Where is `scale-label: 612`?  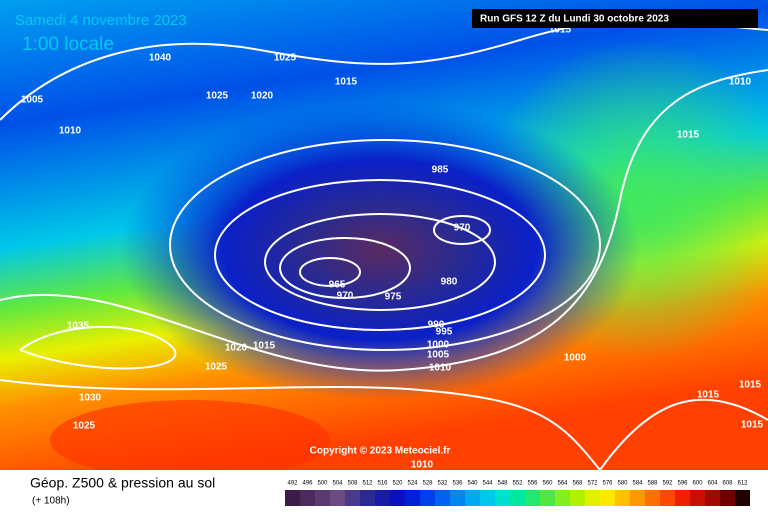 scale-label: 612 is located at coordinates (742, 484).